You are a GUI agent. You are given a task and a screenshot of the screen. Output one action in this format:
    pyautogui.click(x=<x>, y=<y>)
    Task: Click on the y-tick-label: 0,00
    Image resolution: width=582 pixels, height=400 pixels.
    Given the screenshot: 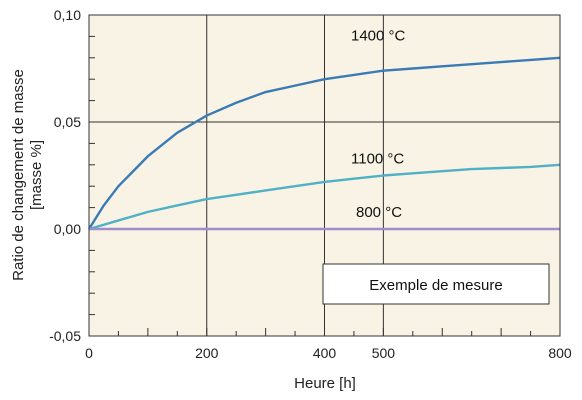 What is the action you would take?
    pyautogui.click(x=67, y=229)
    